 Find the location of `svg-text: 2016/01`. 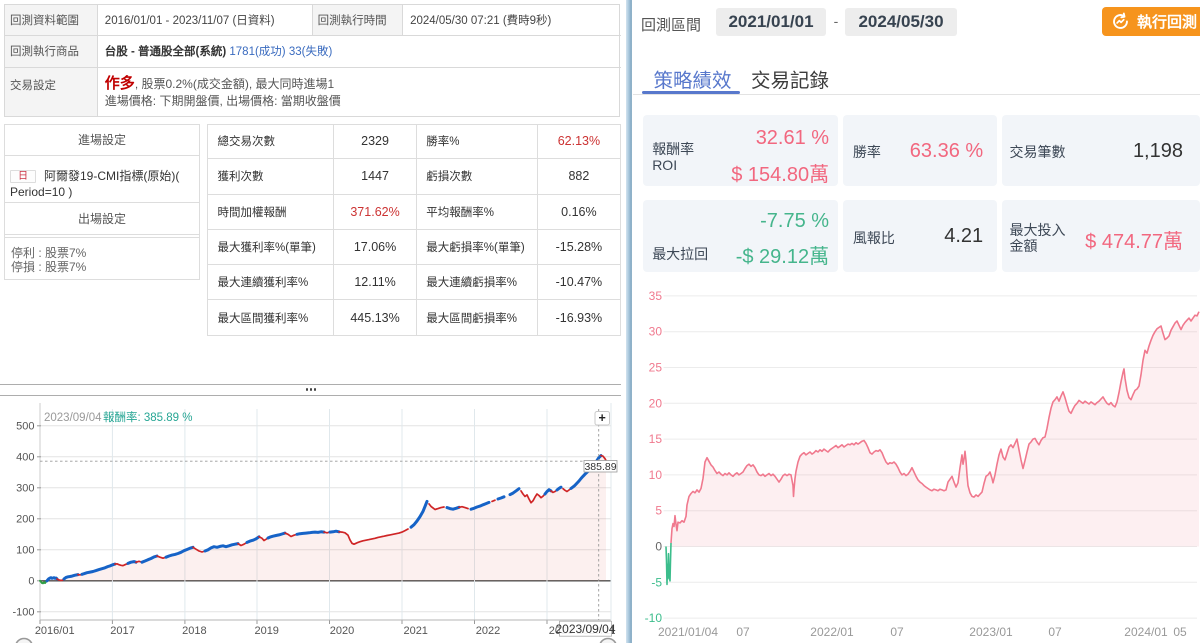

svg-text: 2016/01 is located at coordinates (55, 631).